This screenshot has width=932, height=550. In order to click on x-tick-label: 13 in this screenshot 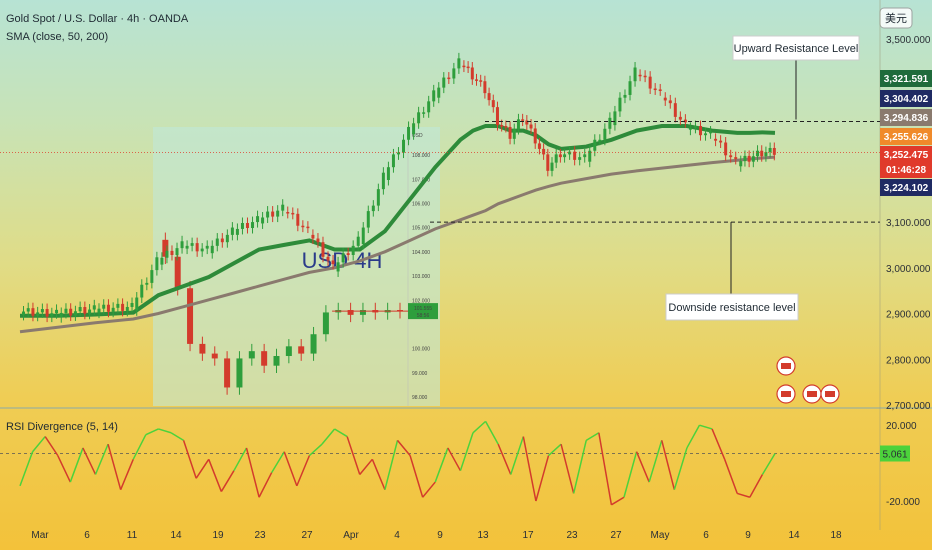, I will do `click(483, 535)`.